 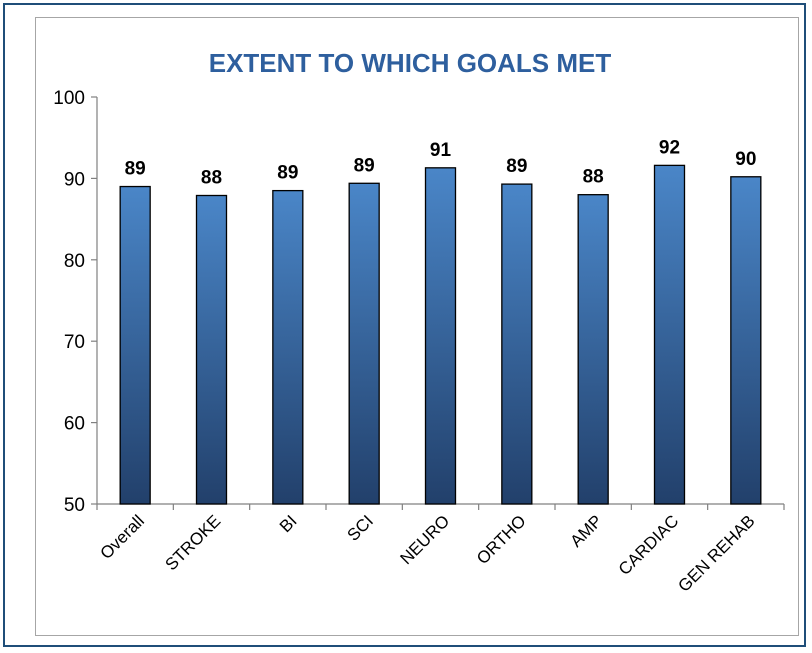 What do you see at coordinates (74, 342) in the screenshot?
I see `y-tick-label: 70` at bounding box center [74, 342].